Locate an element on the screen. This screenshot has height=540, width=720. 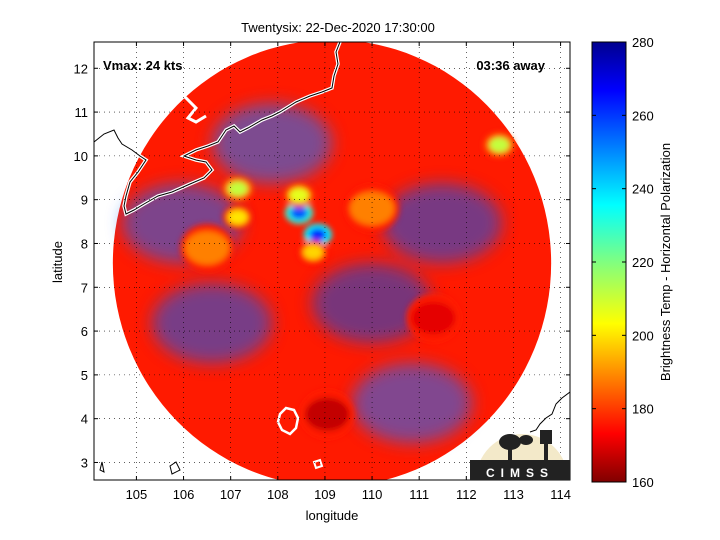
x-tick-label: 112 is located at coordinates (466, 494).